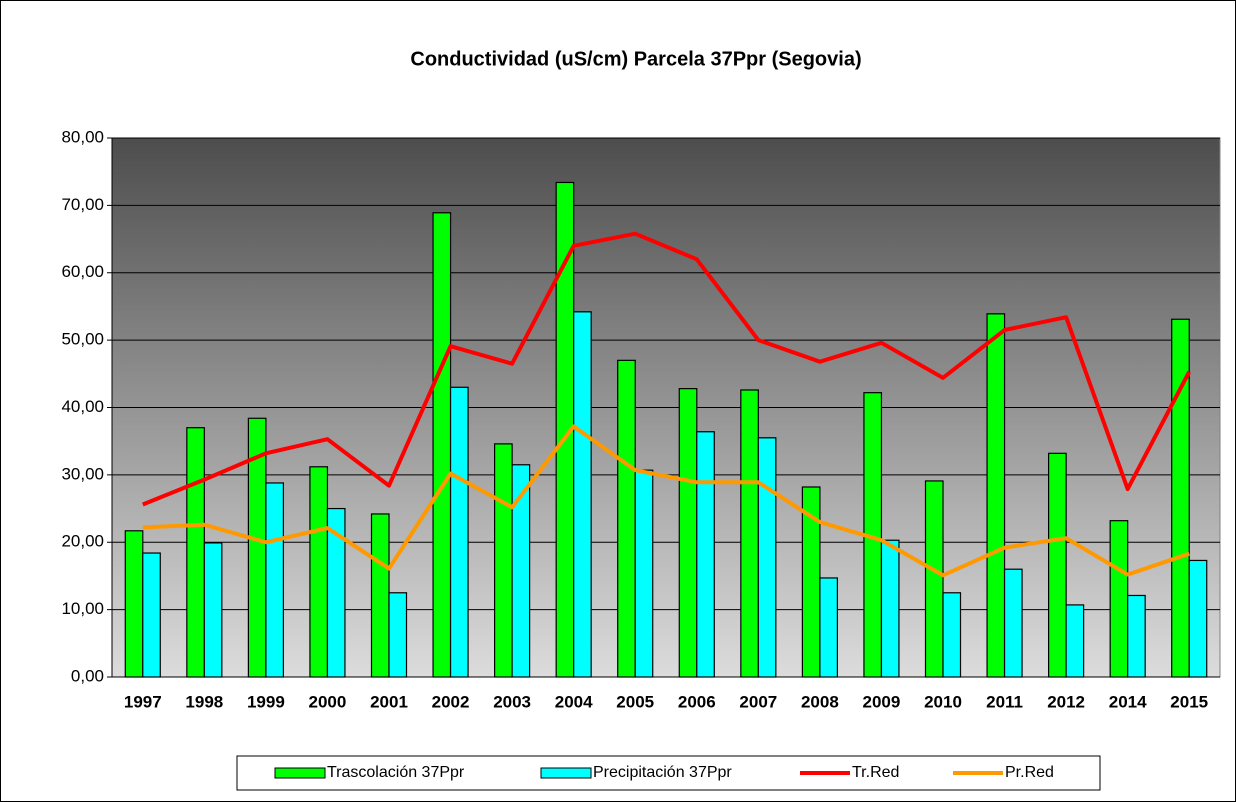 This screenshot has width=1236, height=802. Describe the element at coordinates (882, 701) in the screenshot. I see `x-tick-label: 2009` at that location.